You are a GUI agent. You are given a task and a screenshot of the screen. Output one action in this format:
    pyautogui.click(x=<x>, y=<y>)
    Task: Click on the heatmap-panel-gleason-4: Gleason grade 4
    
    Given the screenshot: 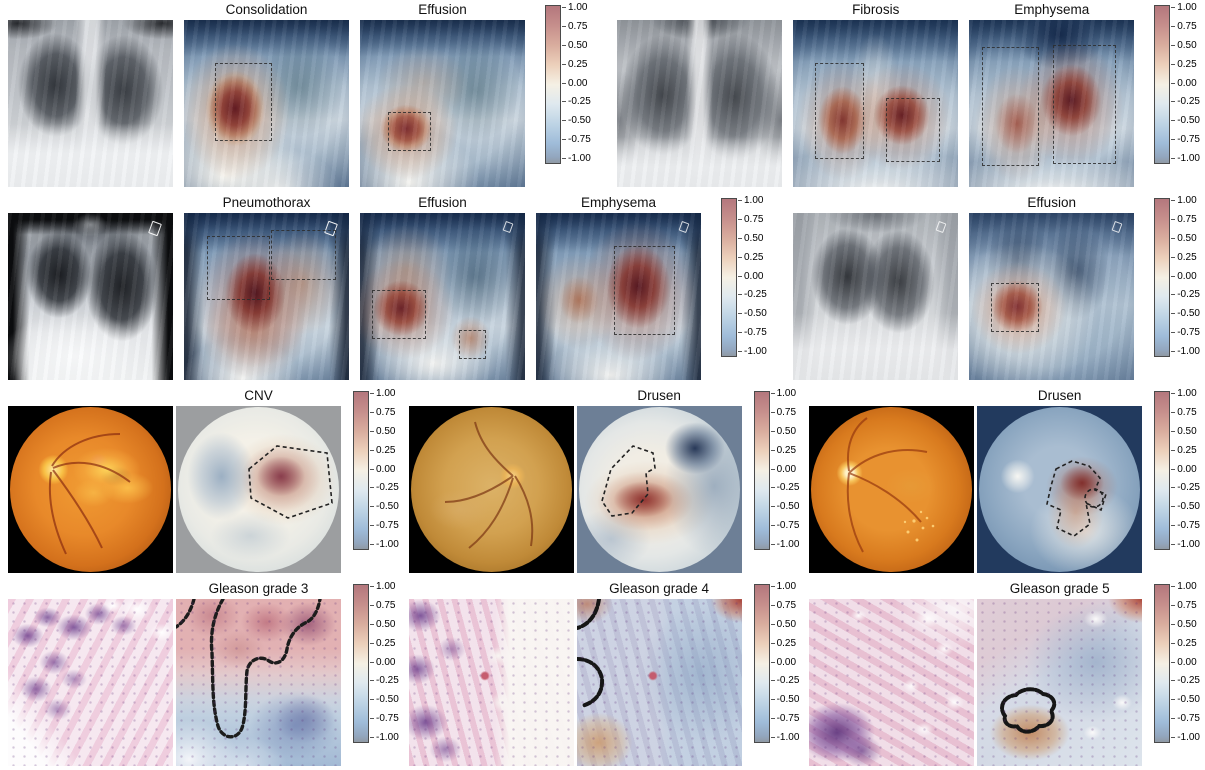 What is the action you would take?
    pyautogui.click(x=659, y=672)
    